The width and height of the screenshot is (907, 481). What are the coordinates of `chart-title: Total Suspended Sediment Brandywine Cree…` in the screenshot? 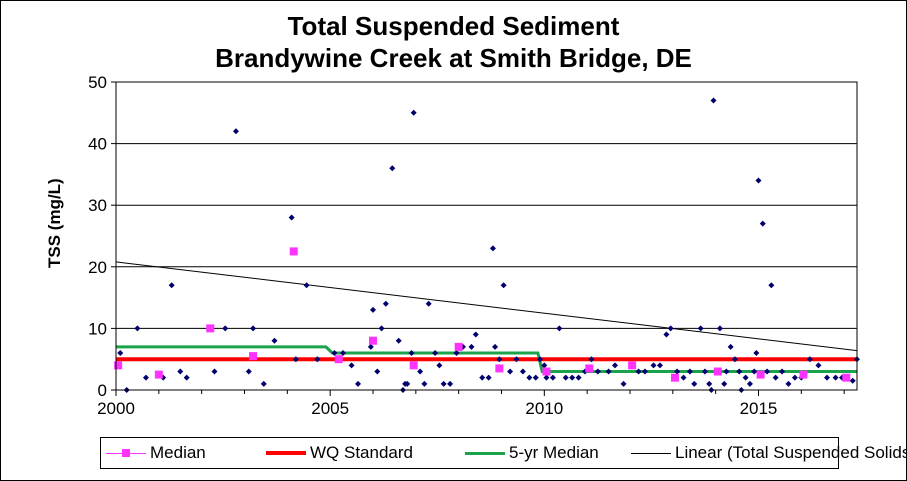 It's located at (453, 42).